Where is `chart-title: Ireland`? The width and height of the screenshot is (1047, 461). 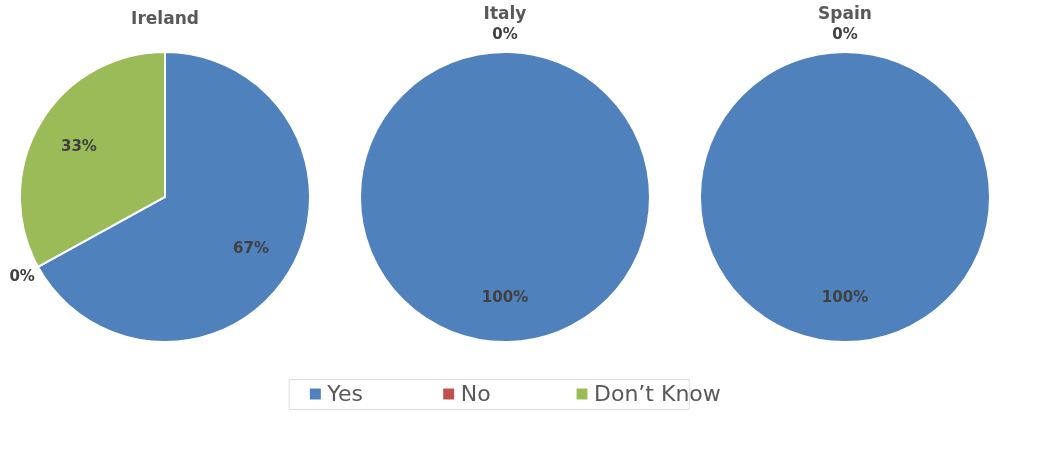
chart-title: Ireland is located at coordinates (165, 18).